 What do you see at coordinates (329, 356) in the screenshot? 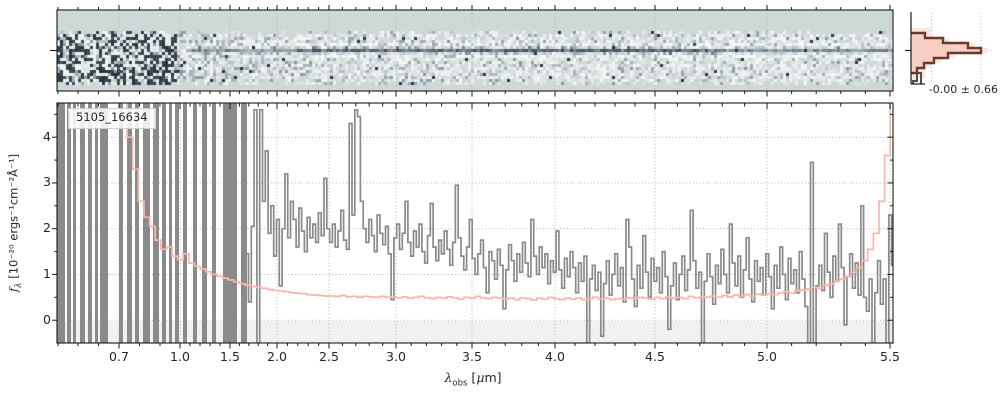
I see `x-tick-label: 2.5` at bounding box center [329, 356].